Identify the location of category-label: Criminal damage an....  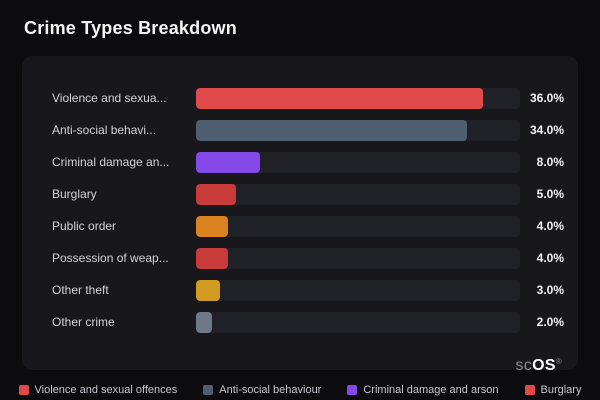
(111, 162).